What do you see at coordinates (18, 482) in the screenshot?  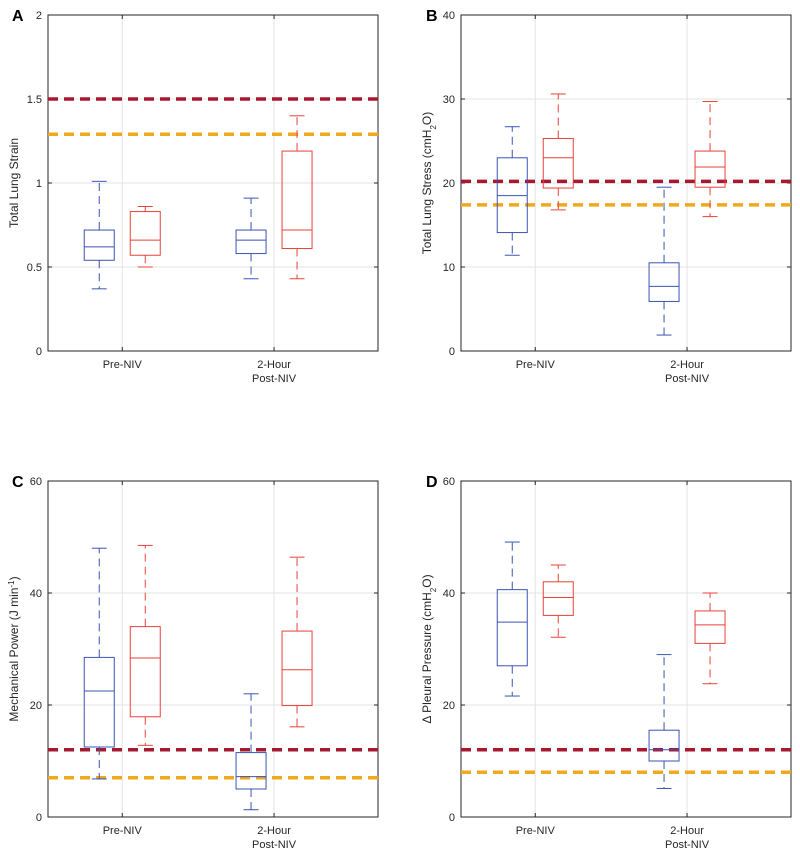 I see `panel-label: C` at bounding box center [18, 482].